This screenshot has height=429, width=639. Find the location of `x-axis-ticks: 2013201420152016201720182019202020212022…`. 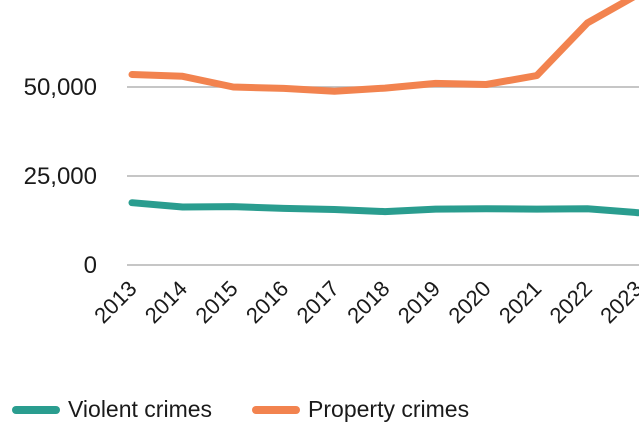

x-axis-ticks: 2013201420152016201720182019202020212022… is located at coordinates (364, 302).